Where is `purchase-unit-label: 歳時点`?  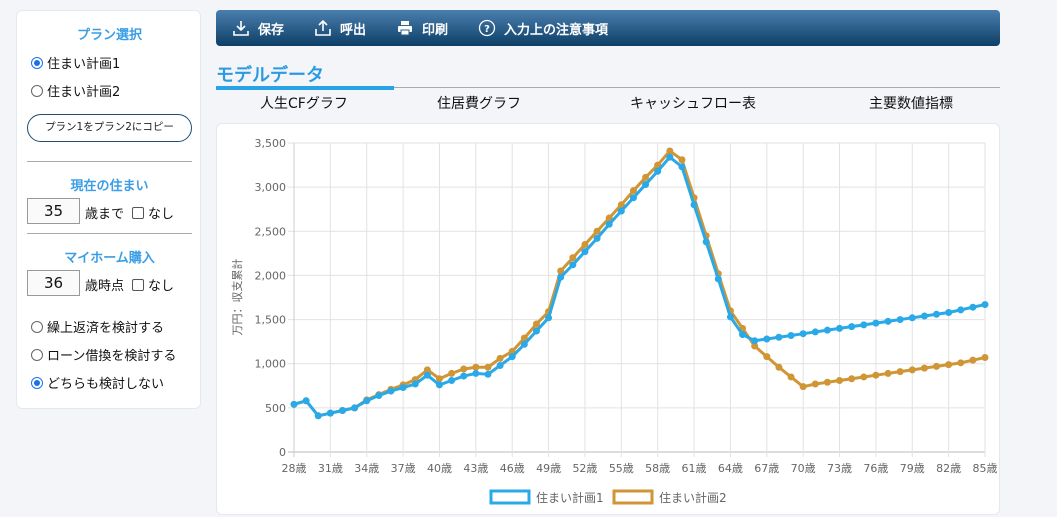
purchase-unit-label: 歳時点 is located at coordinates (105, 286).